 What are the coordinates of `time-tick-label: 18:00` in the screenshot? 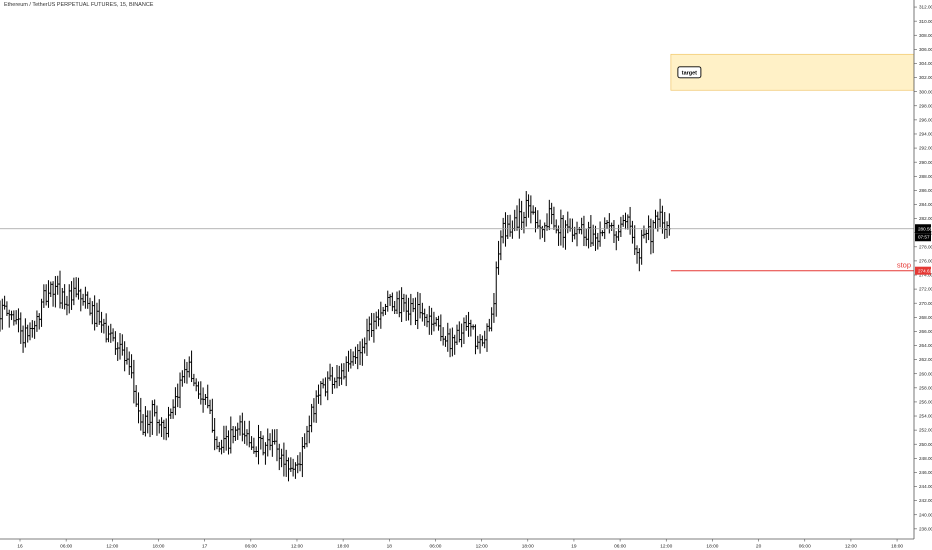 It's located at (897, 547).